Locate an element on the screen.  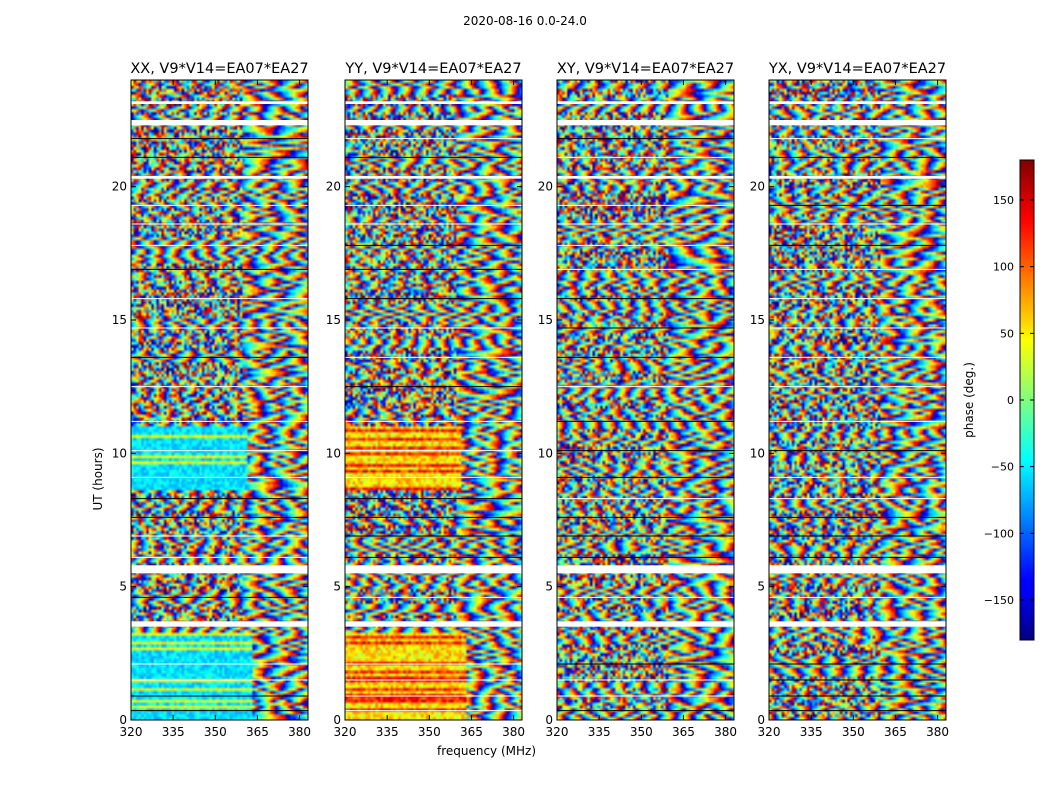
panel-title: XY, V9*V14=EA07*EA27 is located at coordinates (645, 69).